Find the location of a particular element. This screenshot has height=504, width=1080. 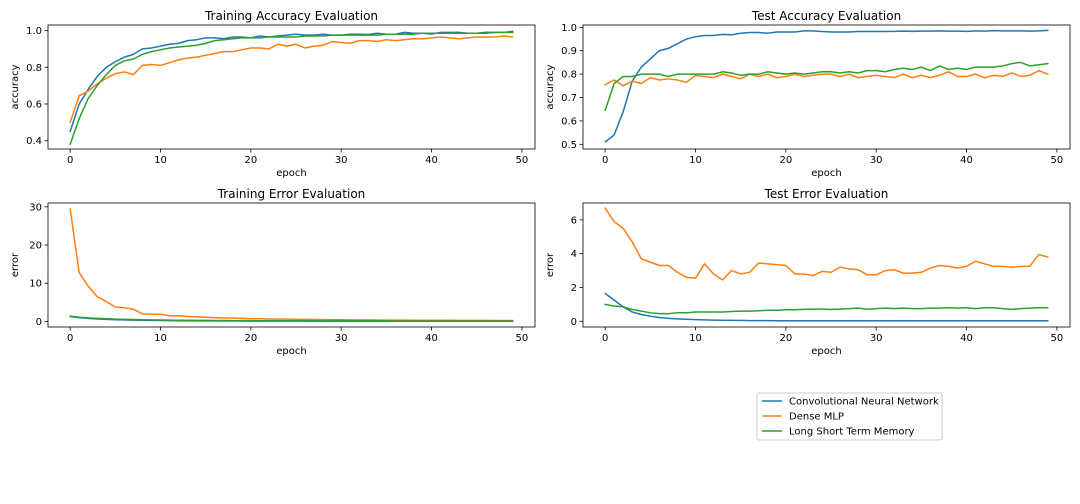

y-tick-label-test-accuracy: 0.6 is located at coordinates (569, 121).